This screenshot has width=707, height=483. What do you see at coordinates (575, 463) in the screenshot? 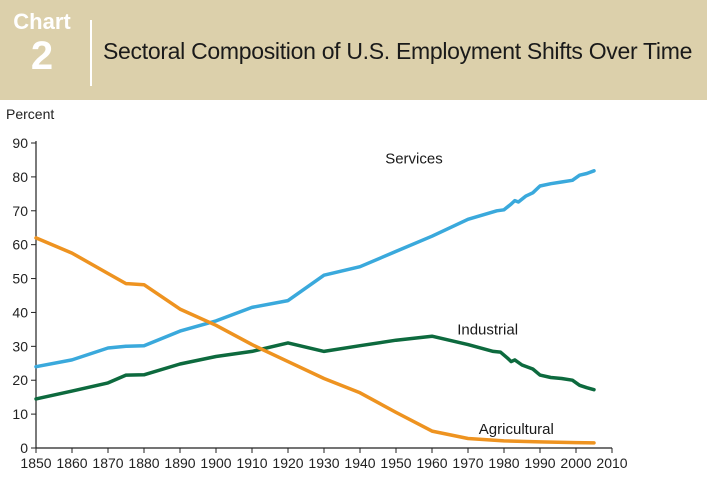
I see `x-tick-label: 2000` at bounding box center [575, 463].